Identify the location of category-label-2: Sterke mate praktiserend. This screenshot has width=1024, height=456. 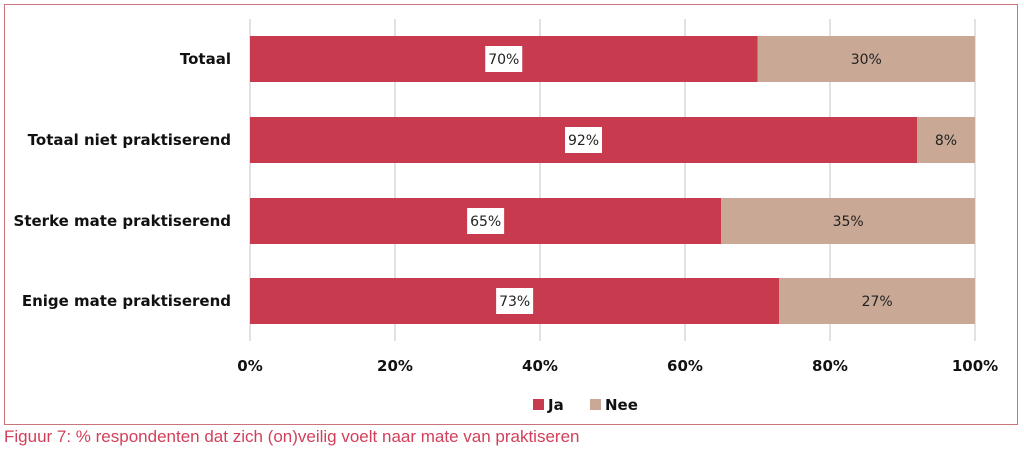
(122, 221).